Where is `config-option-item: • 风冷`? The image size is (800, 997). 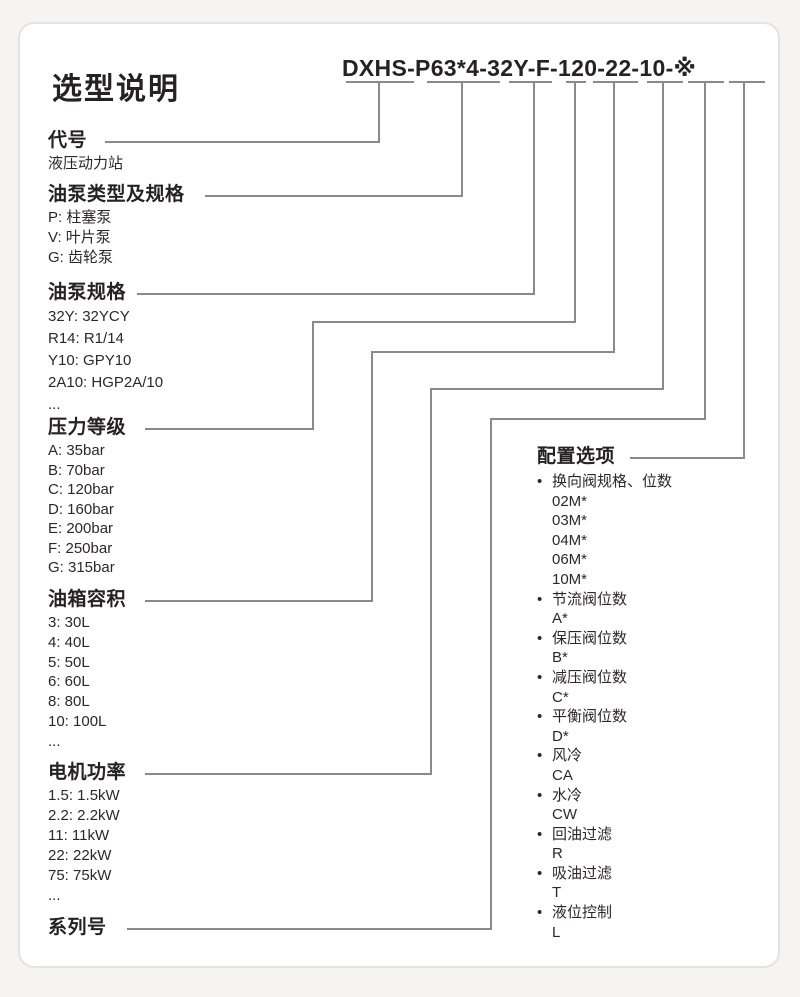
config-option-item: • 风冷 is located at coordinates (560, 756).